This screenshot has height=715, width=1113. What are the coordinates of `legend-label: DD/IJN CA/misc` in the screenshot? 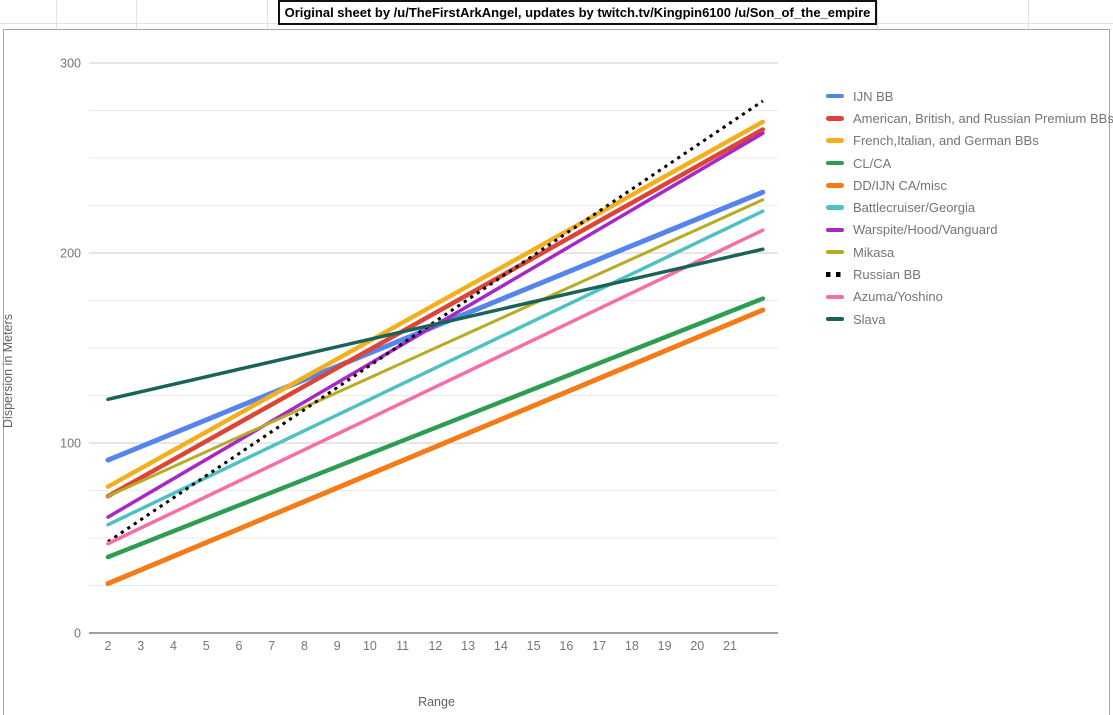 It's located at (900, 185).